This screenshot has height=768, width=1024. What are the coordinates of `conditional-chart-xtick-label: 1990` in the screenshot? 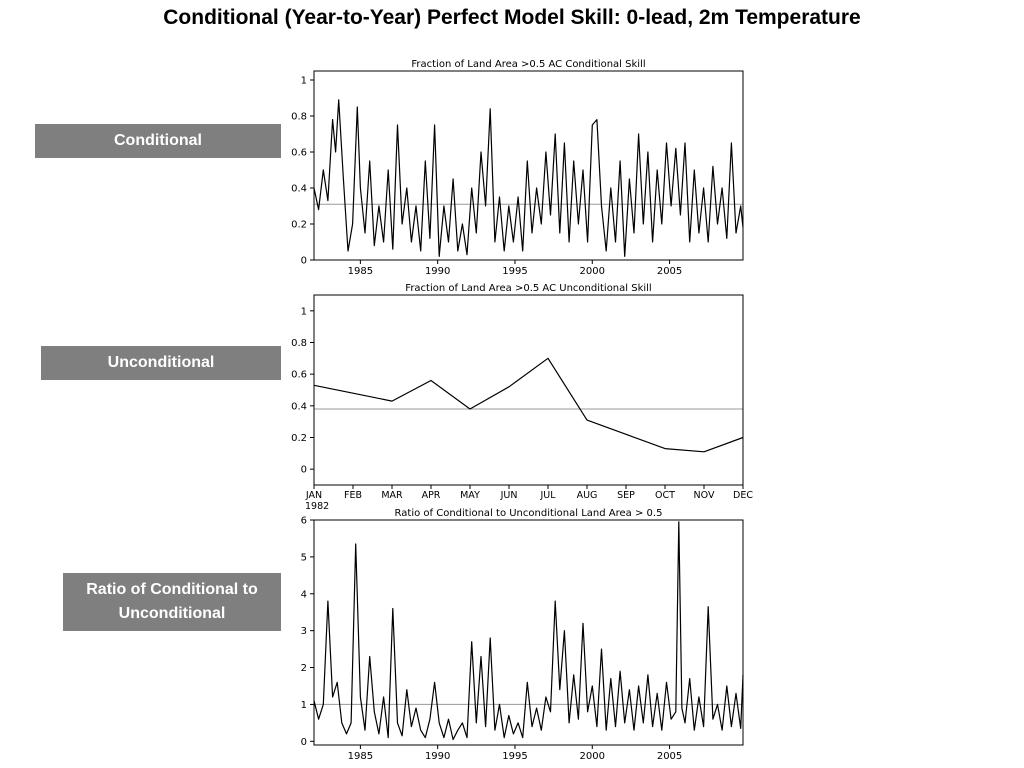 It's located at (437, 271).